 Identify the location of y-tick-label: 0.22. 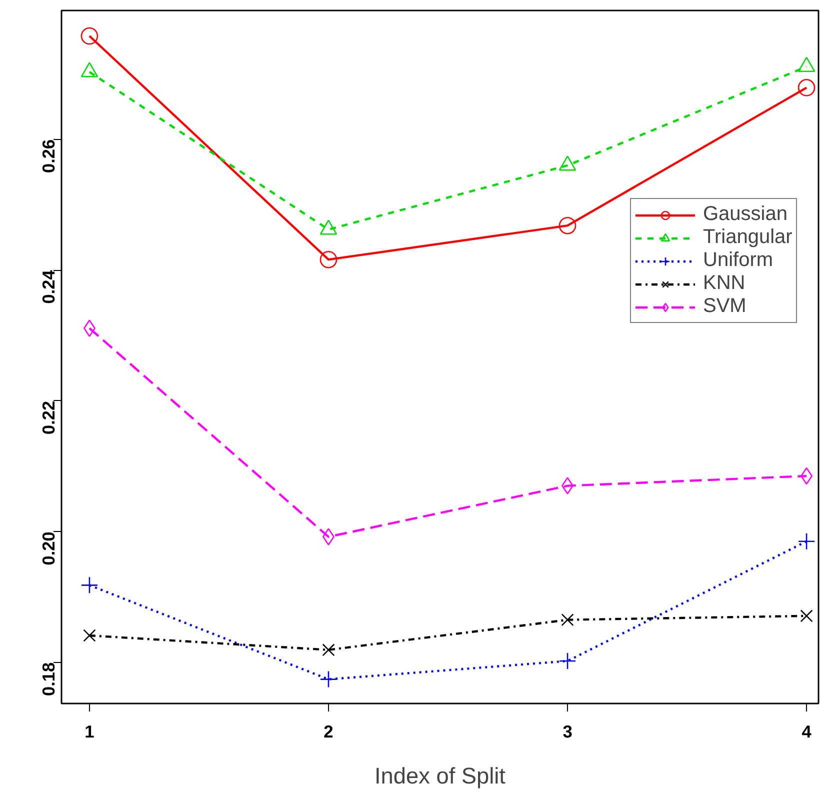
(48, 417).